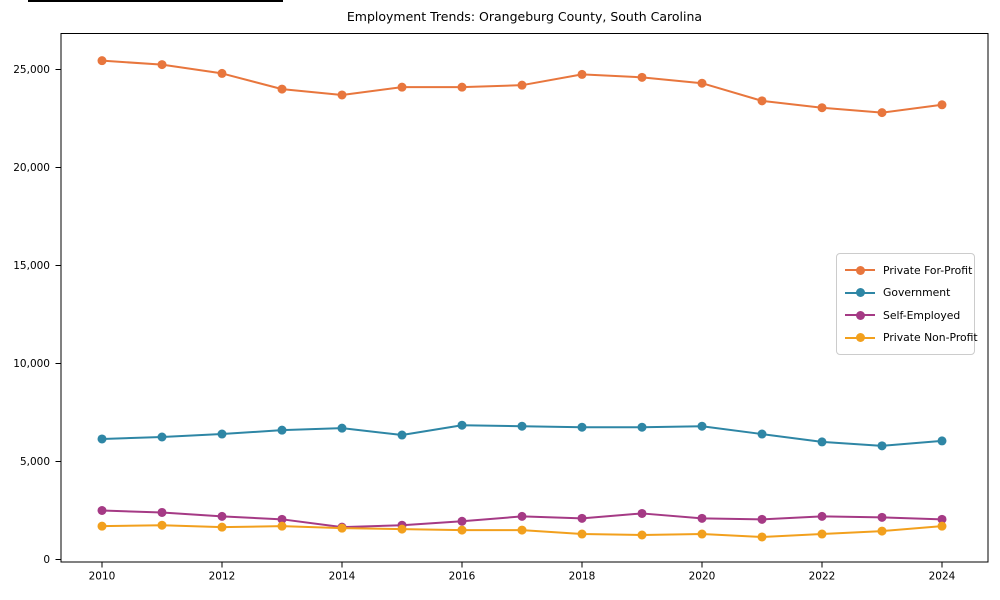 Image resolution: width=1000 pixels, height=600 pixels. What do you see at coordinates (31, 364) in the screenshot?
I see `y-tick-label: 10,000` at bounding box center [31, 364].